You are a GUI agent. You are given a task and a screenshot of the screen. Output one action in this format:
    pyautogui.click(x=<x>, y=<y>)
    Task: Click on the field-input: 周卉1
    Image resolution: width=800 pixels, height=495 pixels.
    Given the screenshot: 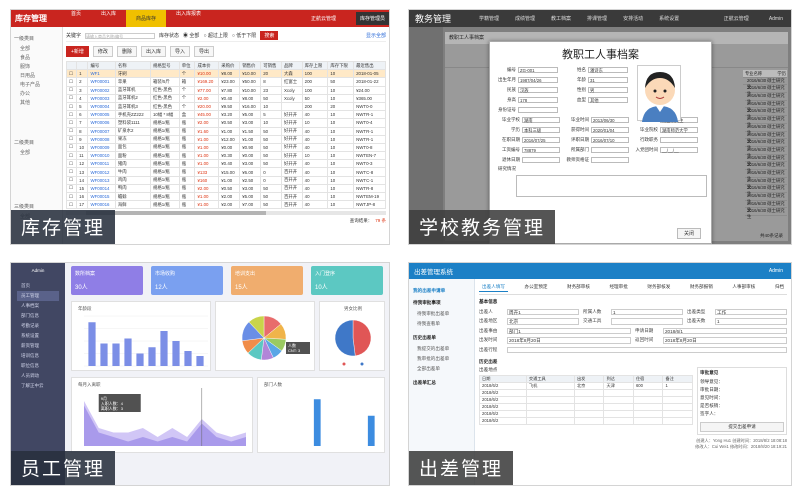 What is the action you would take?
    pyautogui.click(x=543, y=311)
    